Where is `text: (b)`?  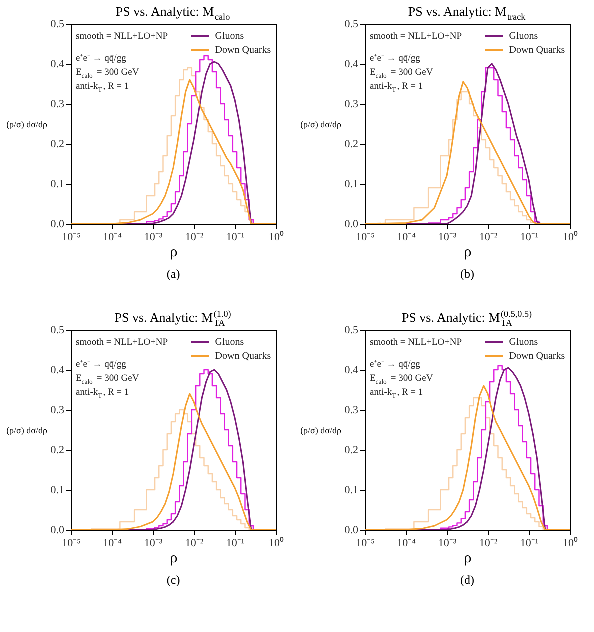
text: (b) is located at coordinates (467, 274).